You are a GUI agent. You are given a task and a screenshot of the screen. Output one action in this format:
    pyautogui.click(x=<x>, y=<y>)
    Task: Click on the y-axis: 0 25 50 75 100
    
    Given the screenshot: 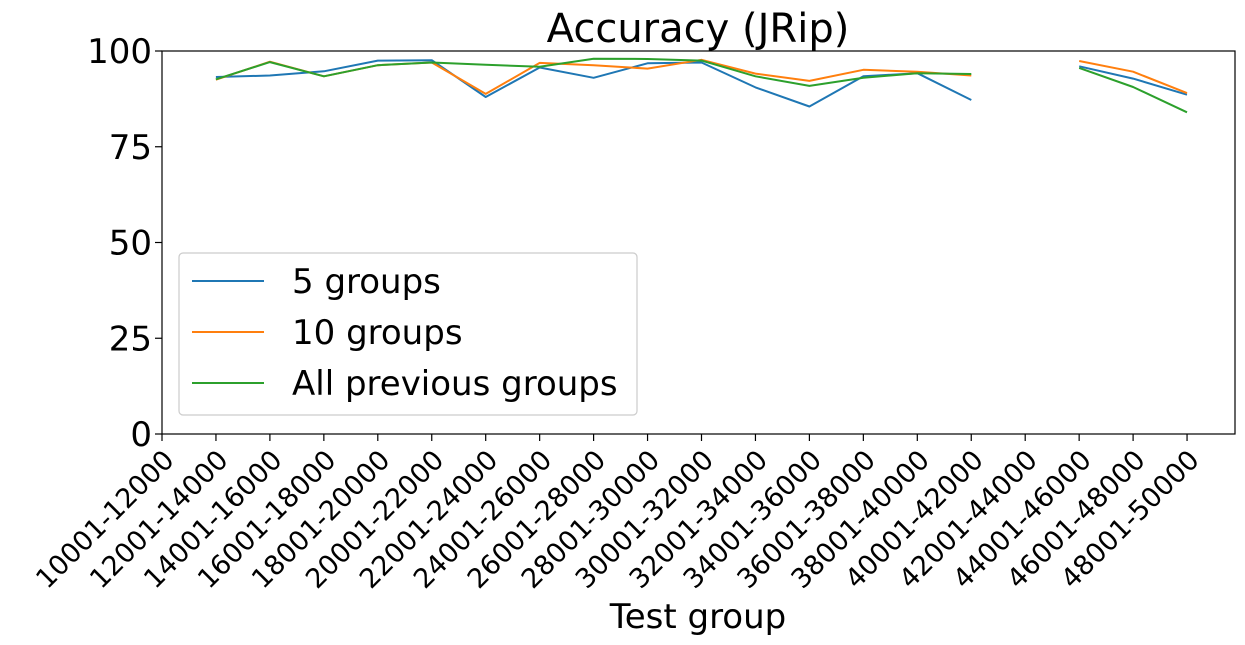 What is the action you would take?
    pyautogui.click(x=124, y=243)
    